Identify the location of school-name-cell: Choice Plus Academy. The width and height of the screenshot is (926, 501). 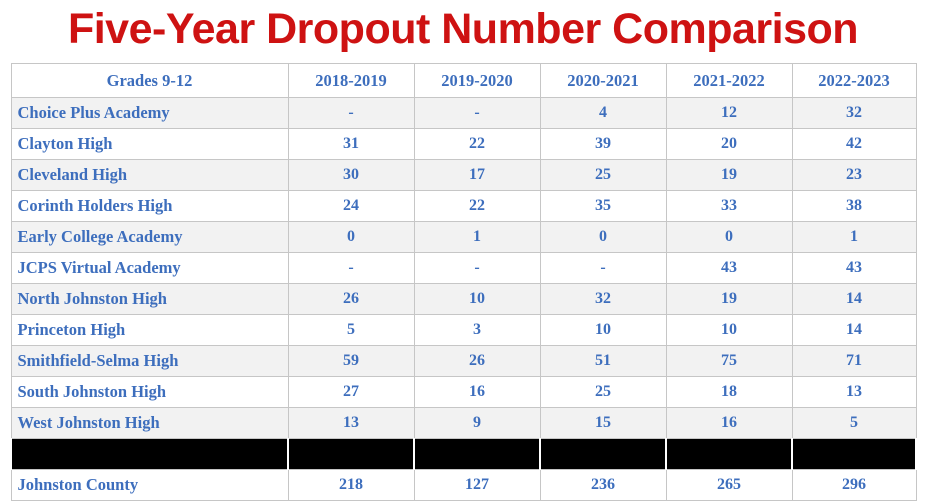
(149, 113).